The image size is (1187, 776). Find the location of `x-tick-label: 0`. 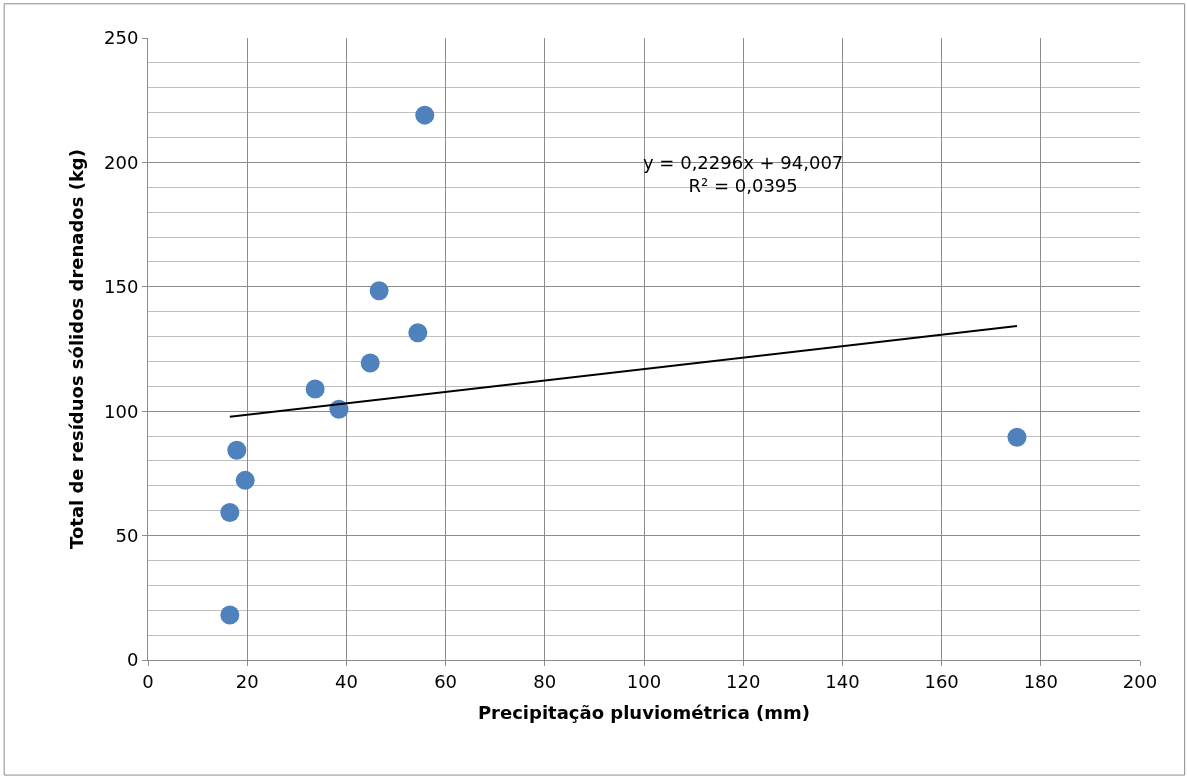

x-tick-label: 0 is located at coordinates (148, 681).